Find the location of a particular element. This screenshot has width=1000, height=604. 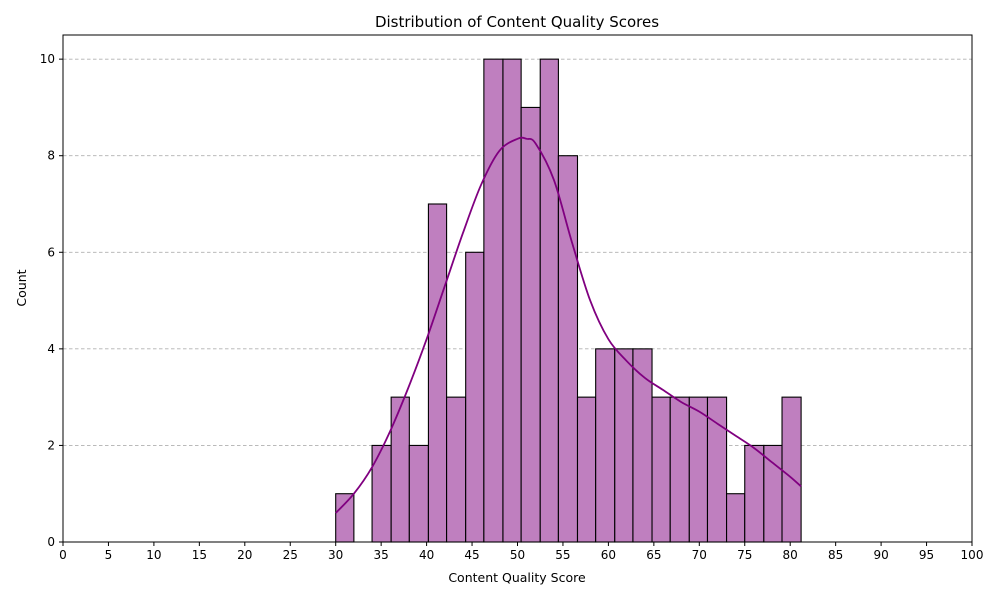

x-tick-label: 5 is located at coordinates (109, 555).